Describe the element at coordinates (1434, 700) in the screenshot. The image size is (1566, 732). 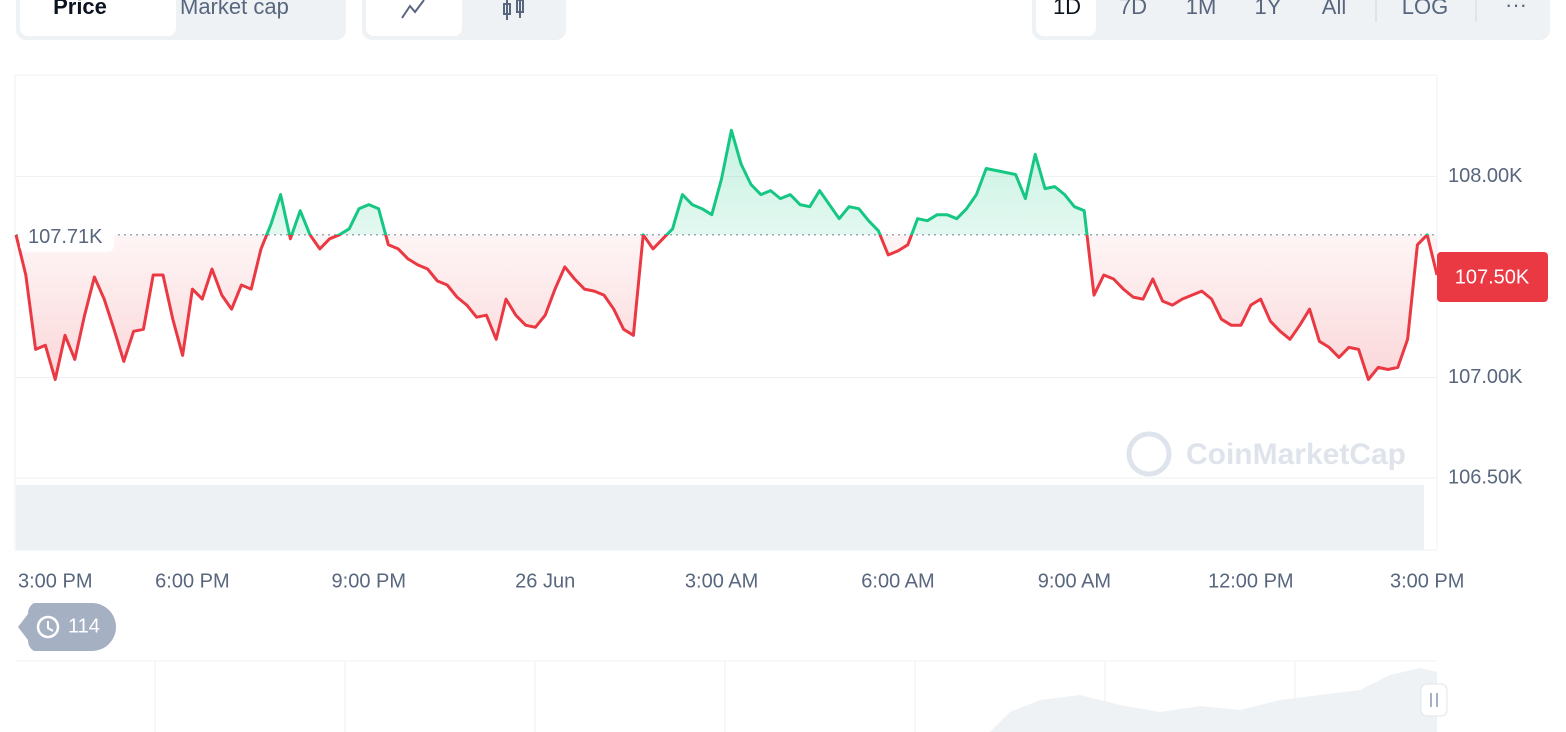
I see `navigator-handle` at that location.